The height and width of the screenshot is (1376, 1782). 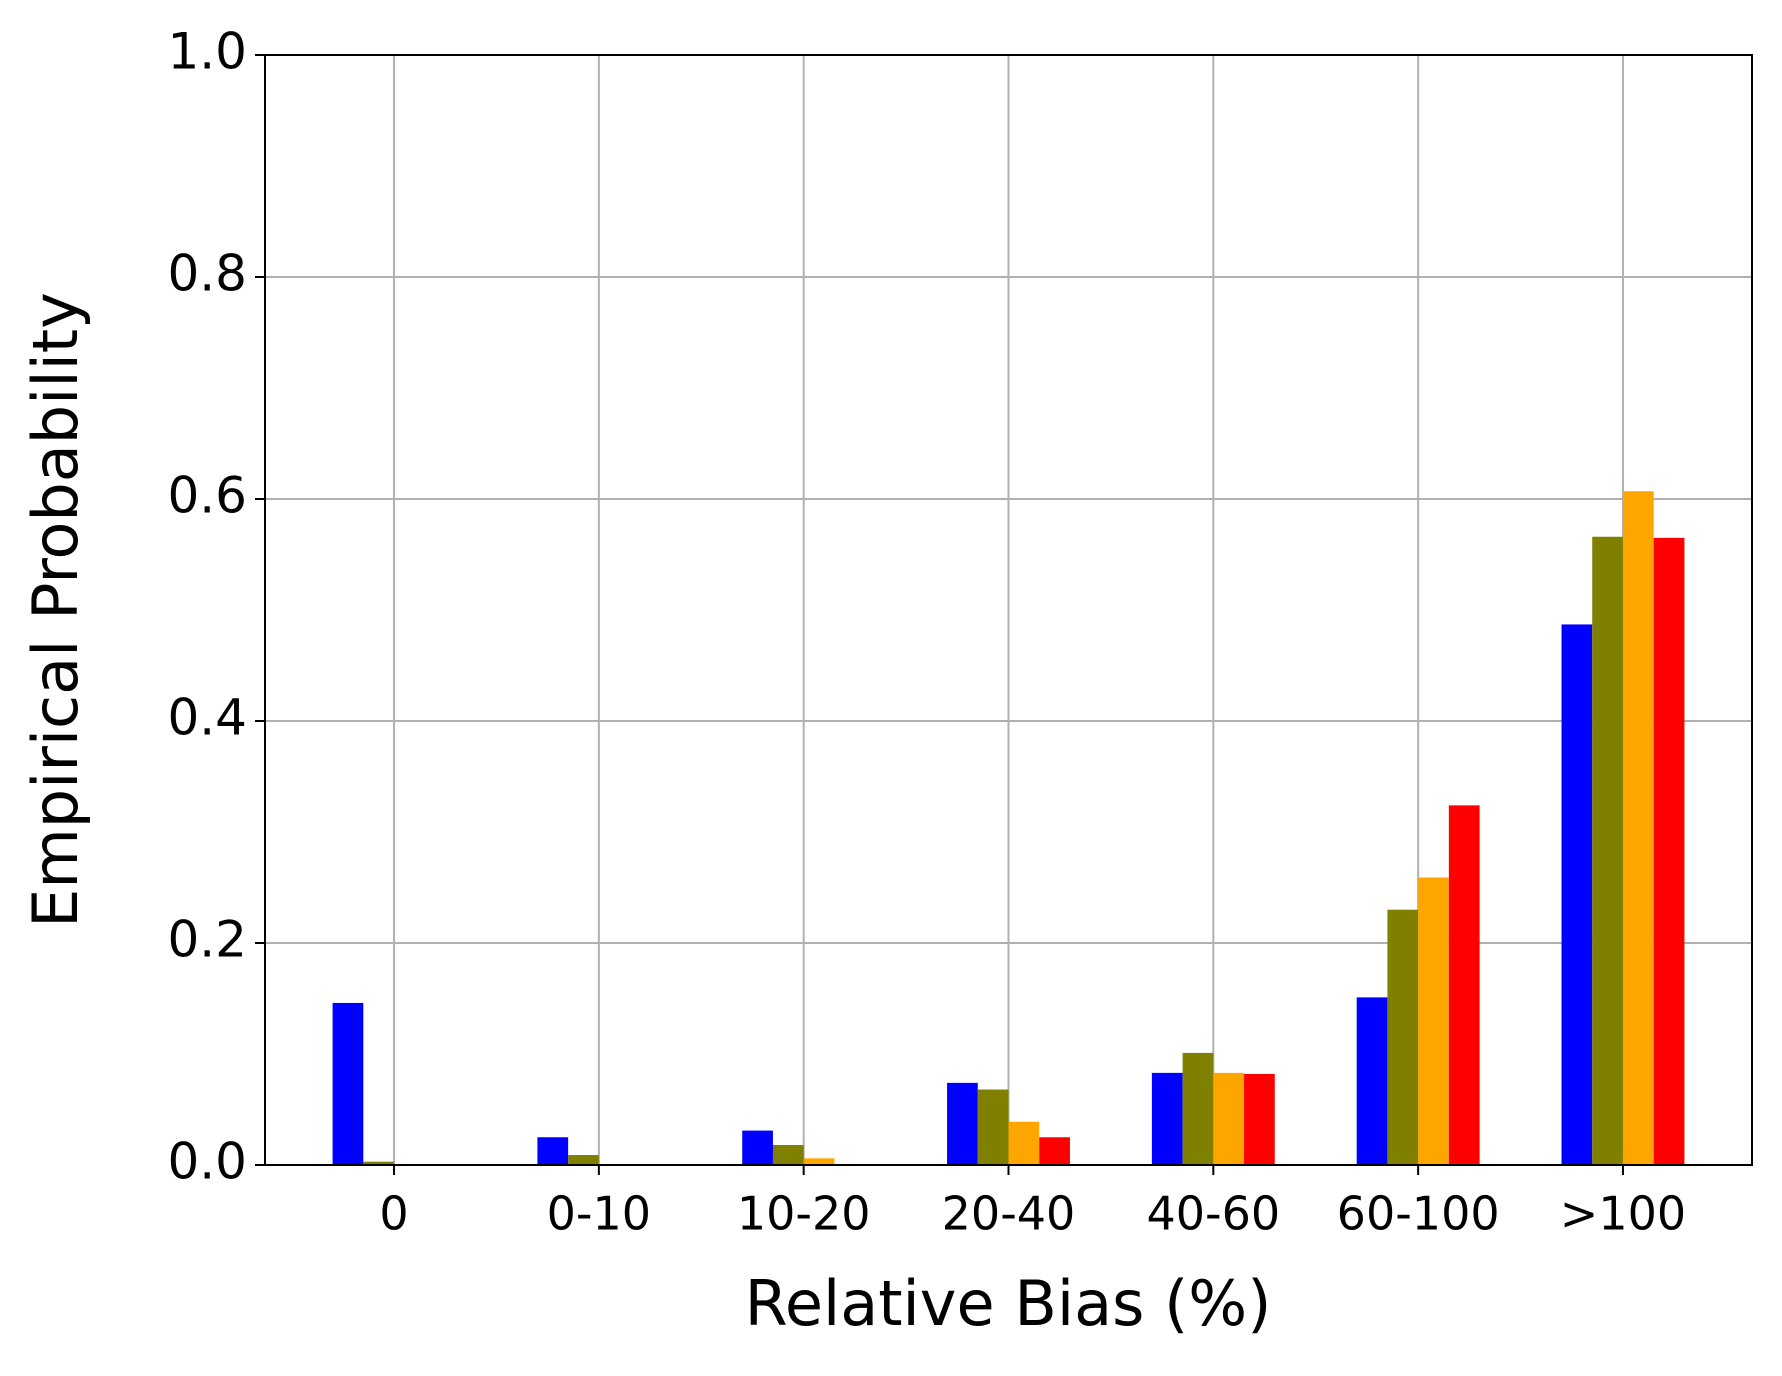 I want to click on x-tick-label: 20-40, so click(x=1009, y=1214).